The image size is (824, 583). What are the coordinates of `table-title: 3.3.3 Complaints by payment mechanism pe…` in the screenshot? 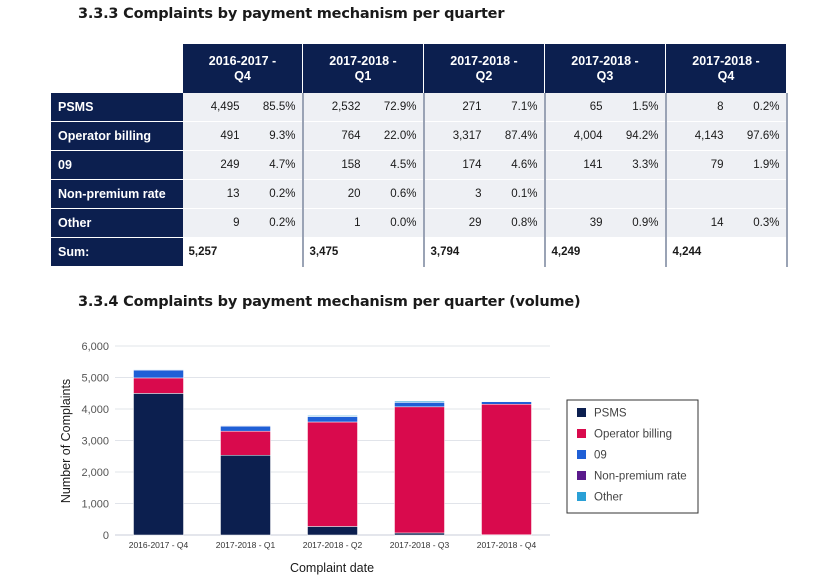 It's located at (291, 14).